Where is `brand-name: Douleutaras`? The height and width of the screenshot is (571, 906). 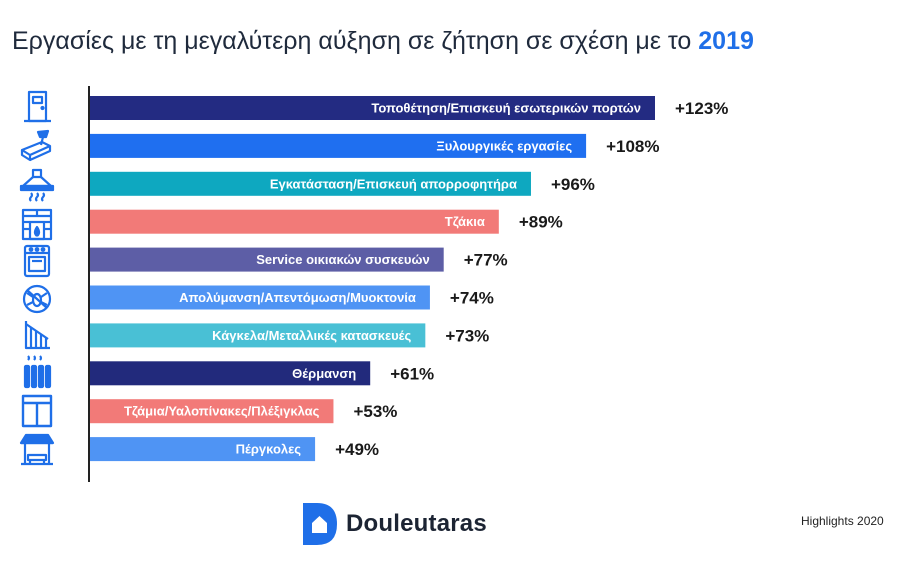 brand-name: Douleutaras is located at coordinates (416, 523).